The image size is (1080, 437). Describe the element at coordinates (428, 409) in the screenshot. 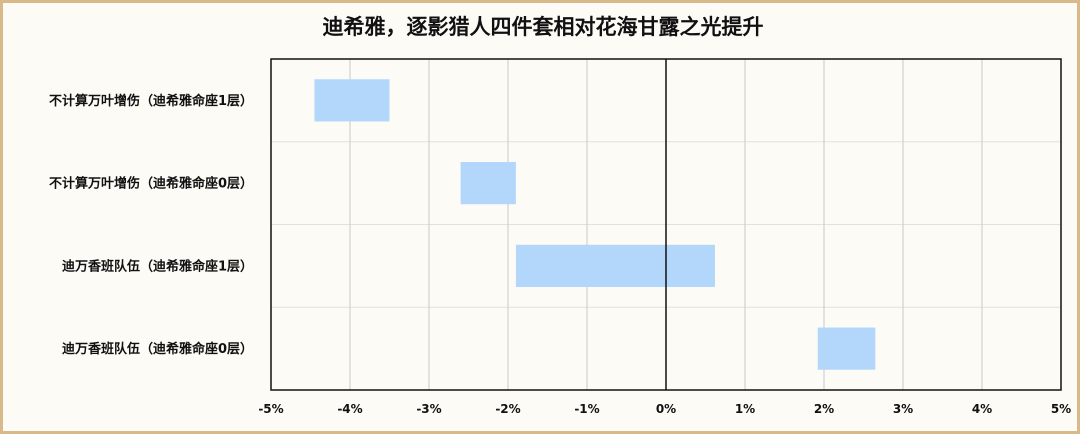

I see `x-tick-label: -3%` at that location.